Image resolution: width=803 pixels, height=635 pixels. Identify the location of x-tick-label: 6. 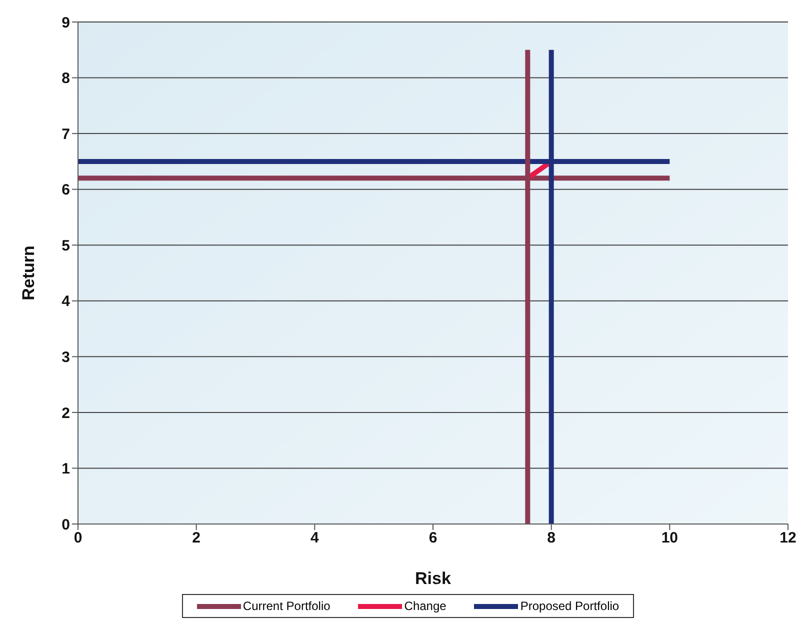
(433, 538).